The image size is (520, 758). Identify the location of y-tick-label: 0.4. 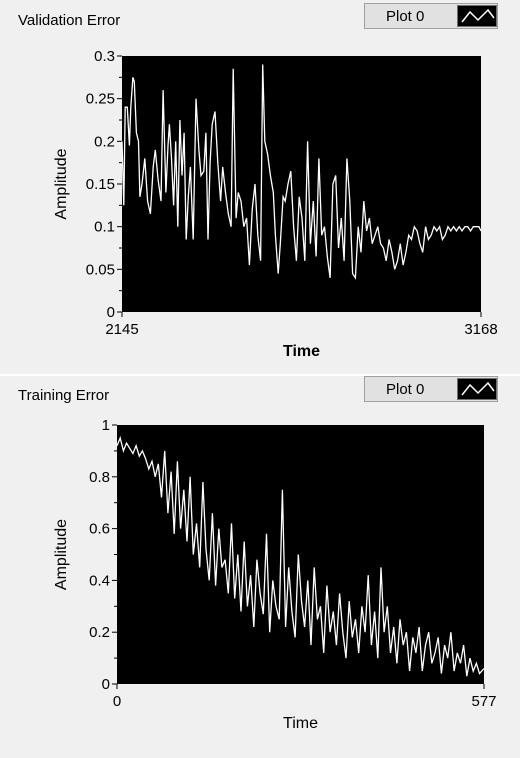
(99, 580).